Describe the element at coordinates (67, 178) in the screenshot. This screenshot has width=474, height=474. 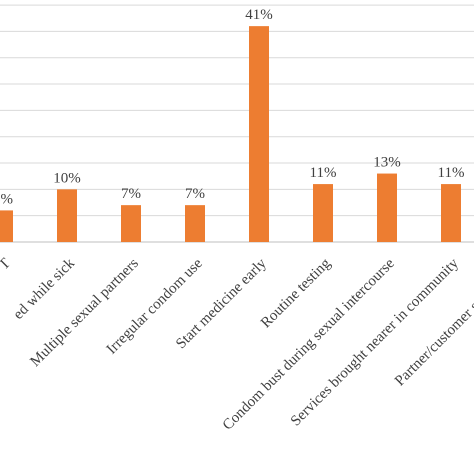
I see `data-label: 10%` at that location.